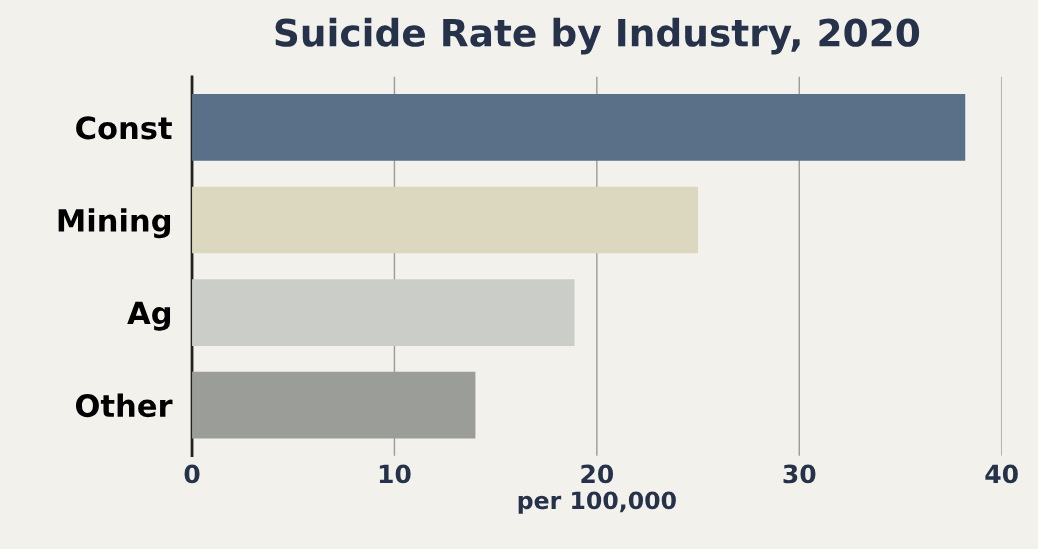 Image resolution: width=1038 pixels, height=549 pixels. I want to click on x-tick-label: 0, so click(192, 474).